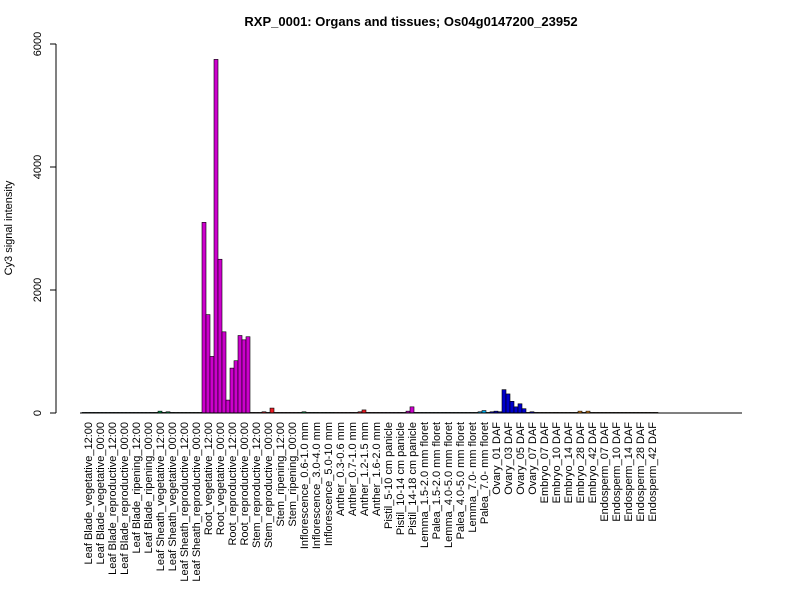  I want to click on x-tick-label: Endosperm_10 DAF, so click(617, 472).